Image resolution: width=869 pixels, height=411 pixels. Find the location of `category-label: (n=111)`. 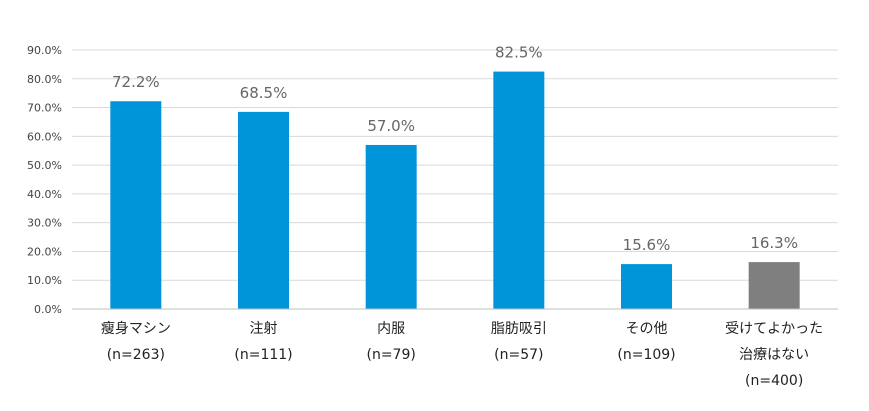

category-label: (n=111) is located at coordinates (263, 355).